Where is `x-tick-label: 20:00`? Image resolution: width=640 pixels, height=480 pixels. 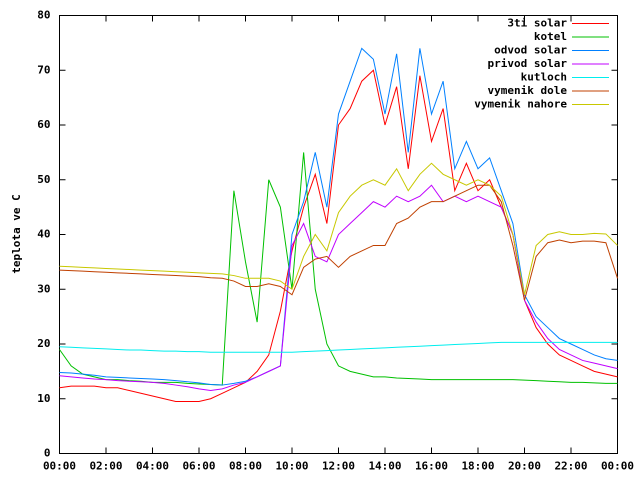
x-tick-label: 20:00 is located at coordinates (524, 466).